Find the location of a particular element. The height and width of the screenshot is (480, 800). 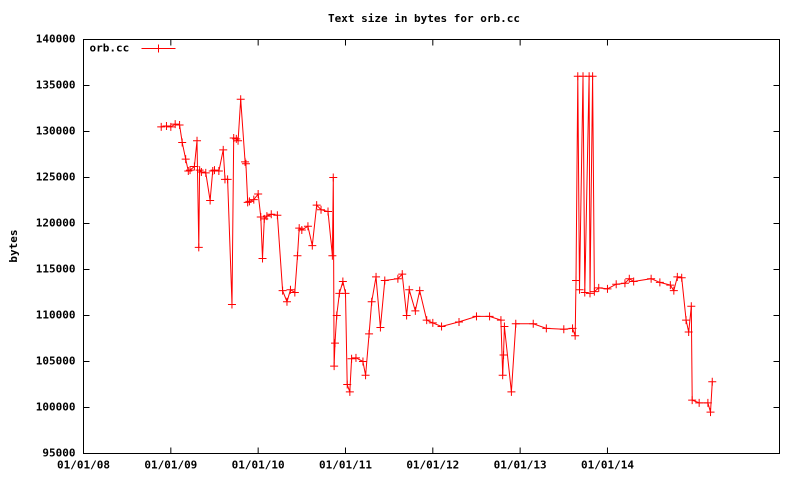

x-tick-label: 01/01/13 is located at coordinates (520, 465).